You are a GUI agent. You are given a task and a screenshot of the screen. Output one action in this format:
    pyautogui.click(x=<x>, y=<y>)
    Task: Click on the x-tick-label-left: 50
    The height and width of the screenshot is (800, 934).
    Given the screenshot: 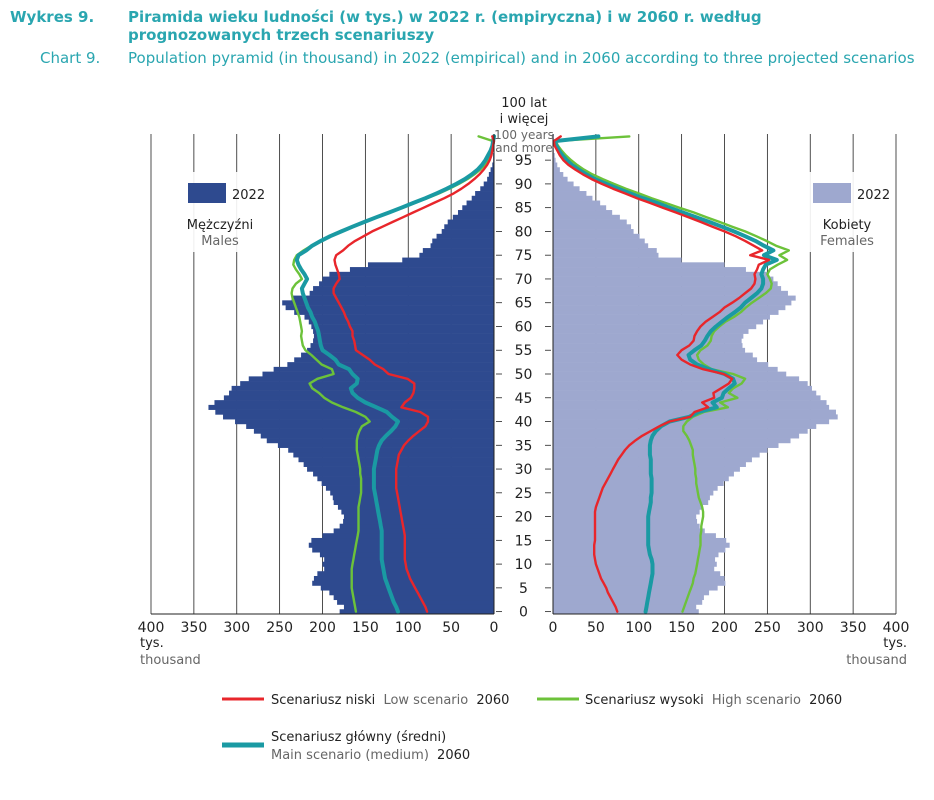 What is the action you would take?
    pyautogui.click(x=451, y=628)
    